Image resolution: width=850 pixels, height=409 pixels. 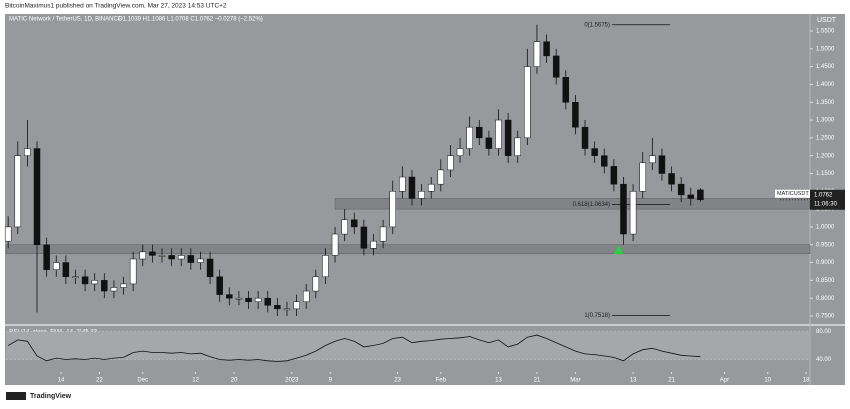 What do you see at coordinates (354, 348) in the screenshot?
I see `indicator-line` at bounding box center [354, 348].